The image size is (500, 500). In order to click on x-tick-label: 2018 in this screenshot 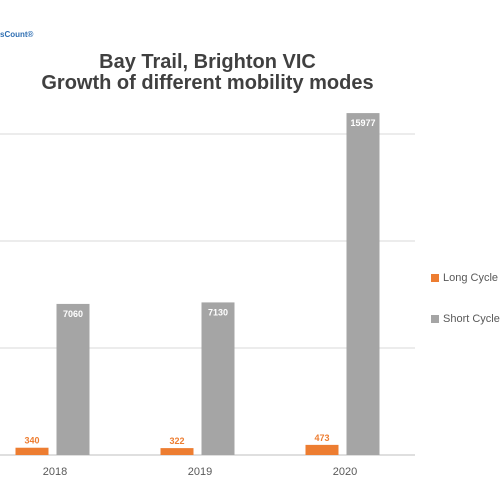, I will do `click(55, 472)`.